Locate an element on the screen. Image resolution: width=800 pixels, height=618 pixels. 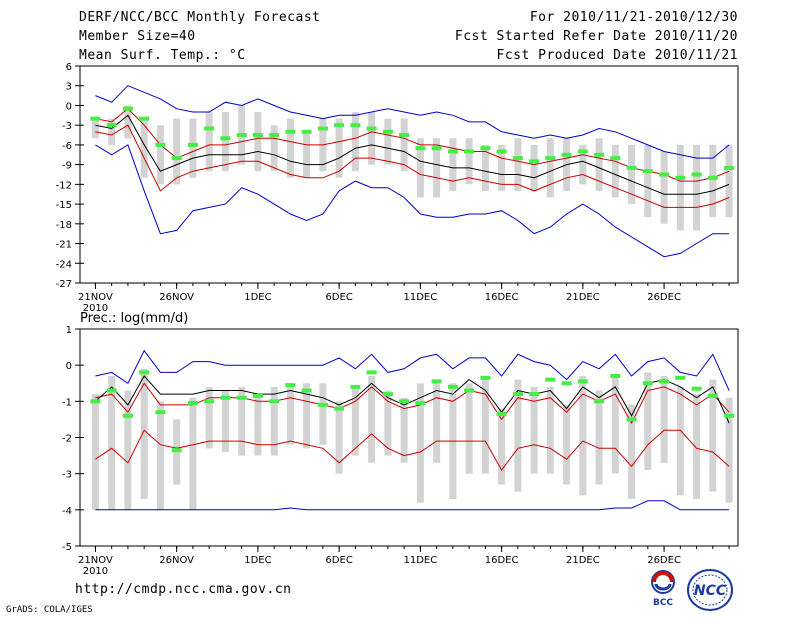
lower-line is located at coordinates (412, 450).